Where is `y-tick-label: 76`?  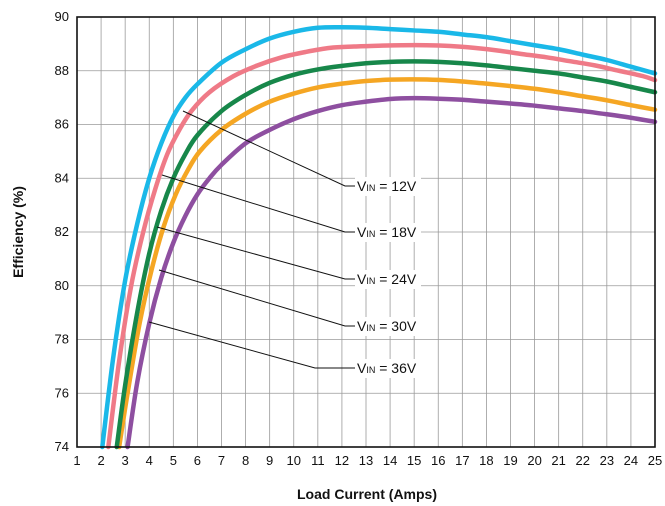
y-tick-label: 76 is located at coordinates (62, 392).